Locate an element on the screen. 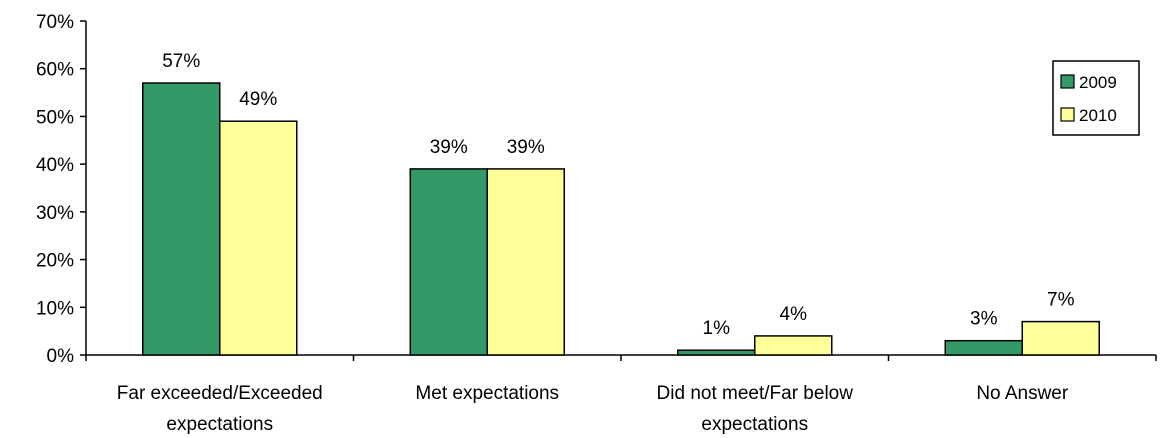  y-tick-label: 20% is located at coordinates (55, 261).